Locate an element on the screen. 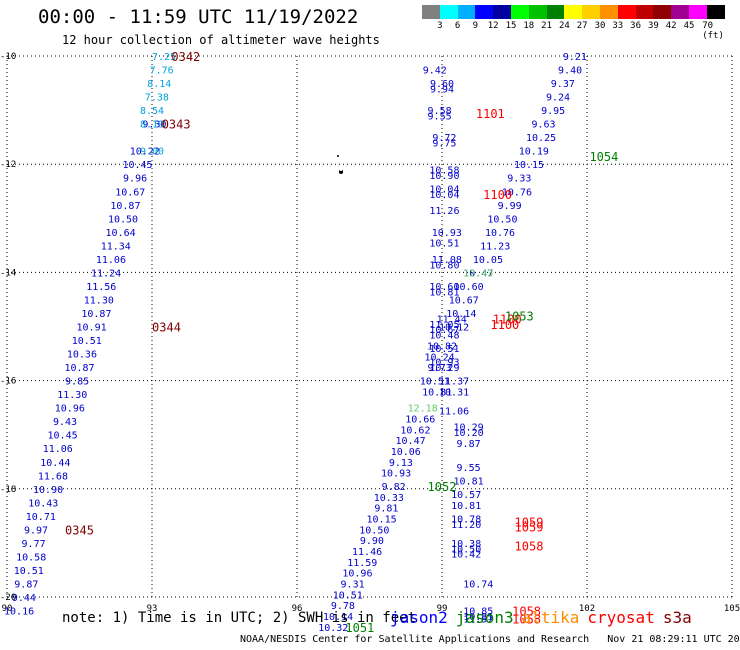 This screenshot has height=650, width=740. swh-value: 9.78 is located at coordinates (343, 606).